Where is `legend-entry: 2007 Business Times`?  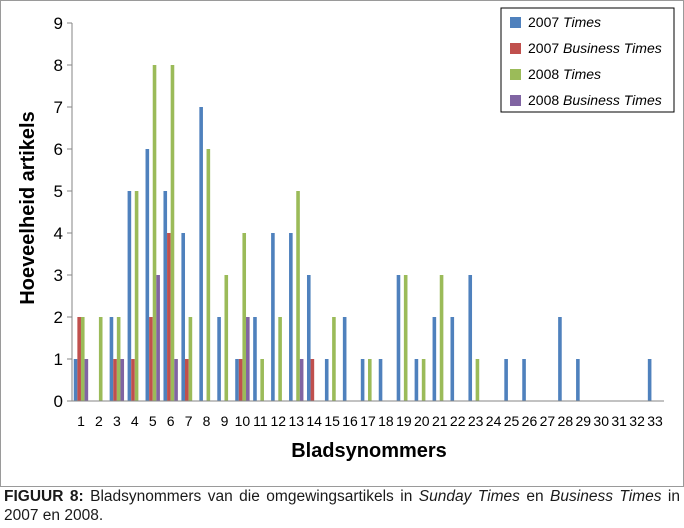
legend-entry: 2007 Business Times is located at coordinates (595, 48).